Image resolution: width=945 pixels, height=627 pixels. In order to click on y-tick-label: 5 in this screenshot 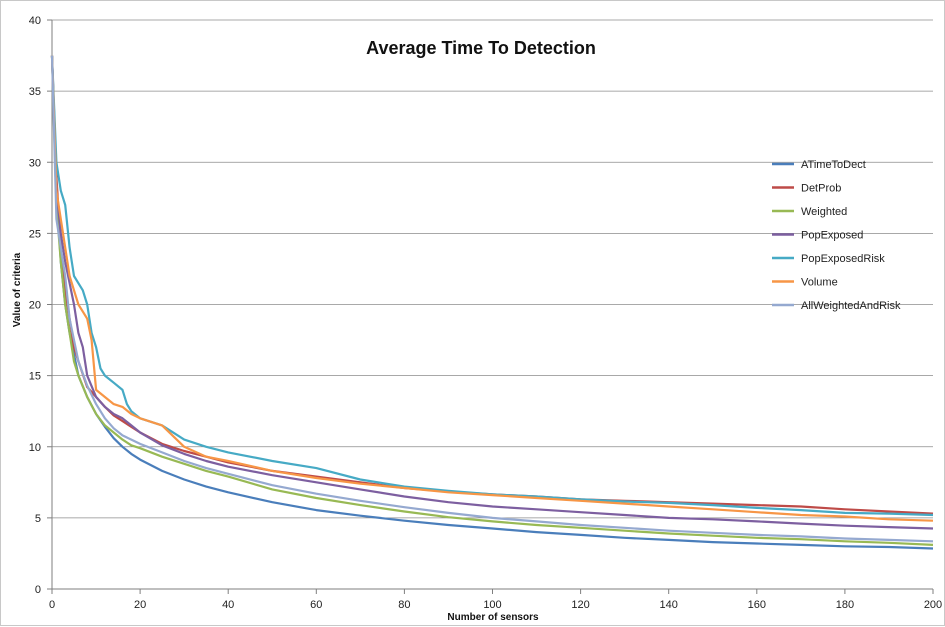, I will do `click(38, 519)`.